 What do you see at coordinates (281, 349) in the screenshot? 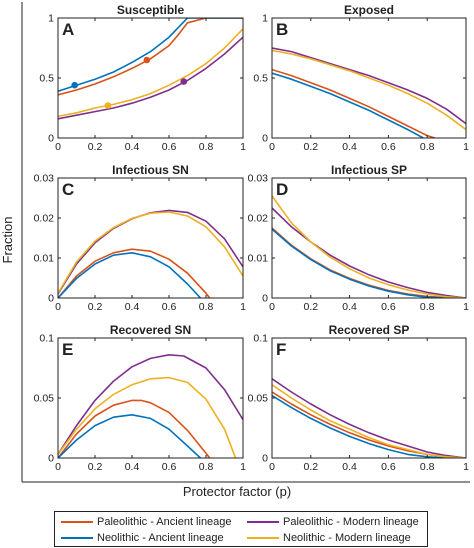
I see `panel-letter: F` at bounding box center [281, 349].